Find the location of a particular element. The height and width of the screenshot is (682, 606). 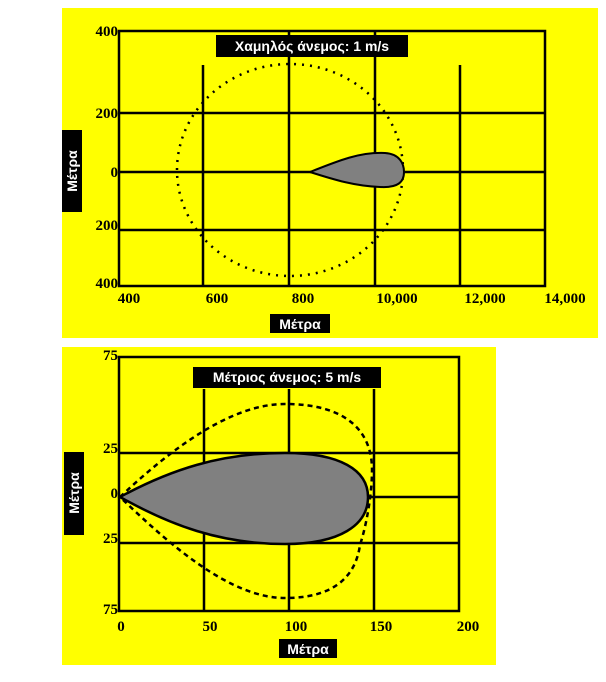

y-ticks: 75 25 0 25 75 is located at coordinates (110, 483).